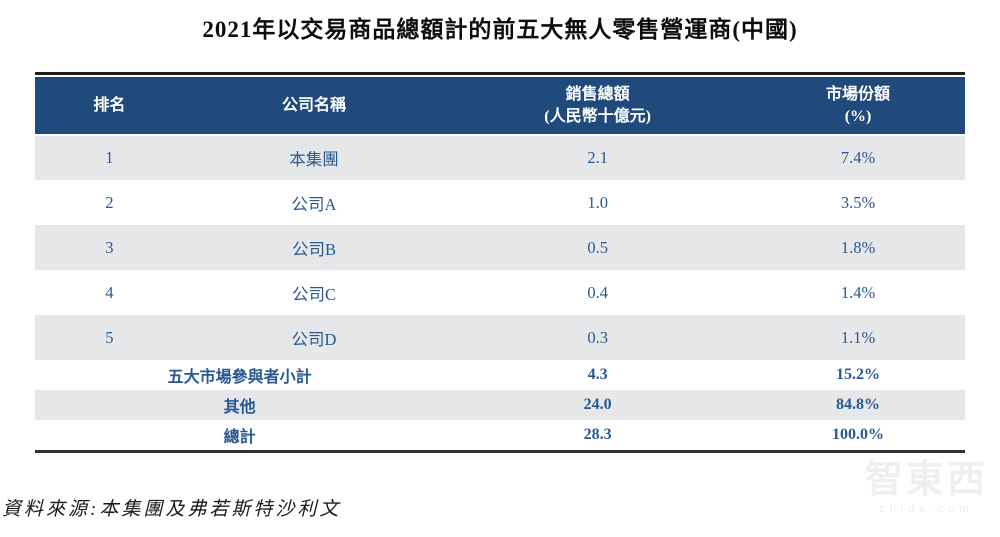 The width and height of the screenshot is (1000, 537). I want to click on col-header-sales: 銷售總額 (人民幣十億元), so click(598, 106).